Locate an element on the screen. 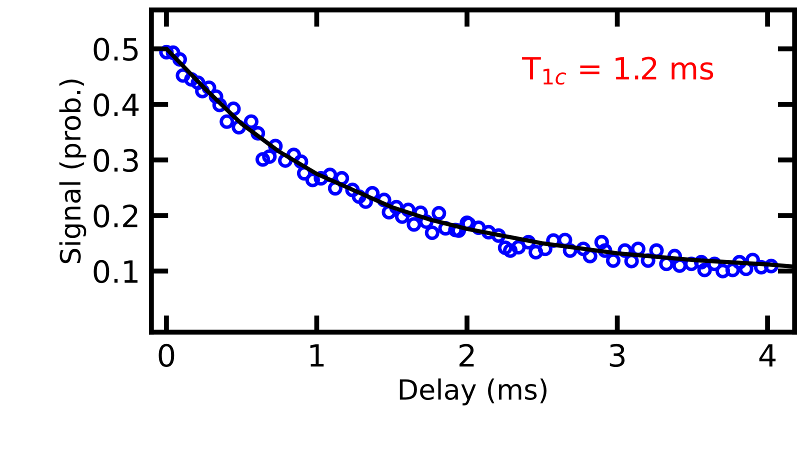 Image resolution: width=797 pixels, height=452 pixels. x-axis-title: Delay (ms) is located at coordinates (473, 392).